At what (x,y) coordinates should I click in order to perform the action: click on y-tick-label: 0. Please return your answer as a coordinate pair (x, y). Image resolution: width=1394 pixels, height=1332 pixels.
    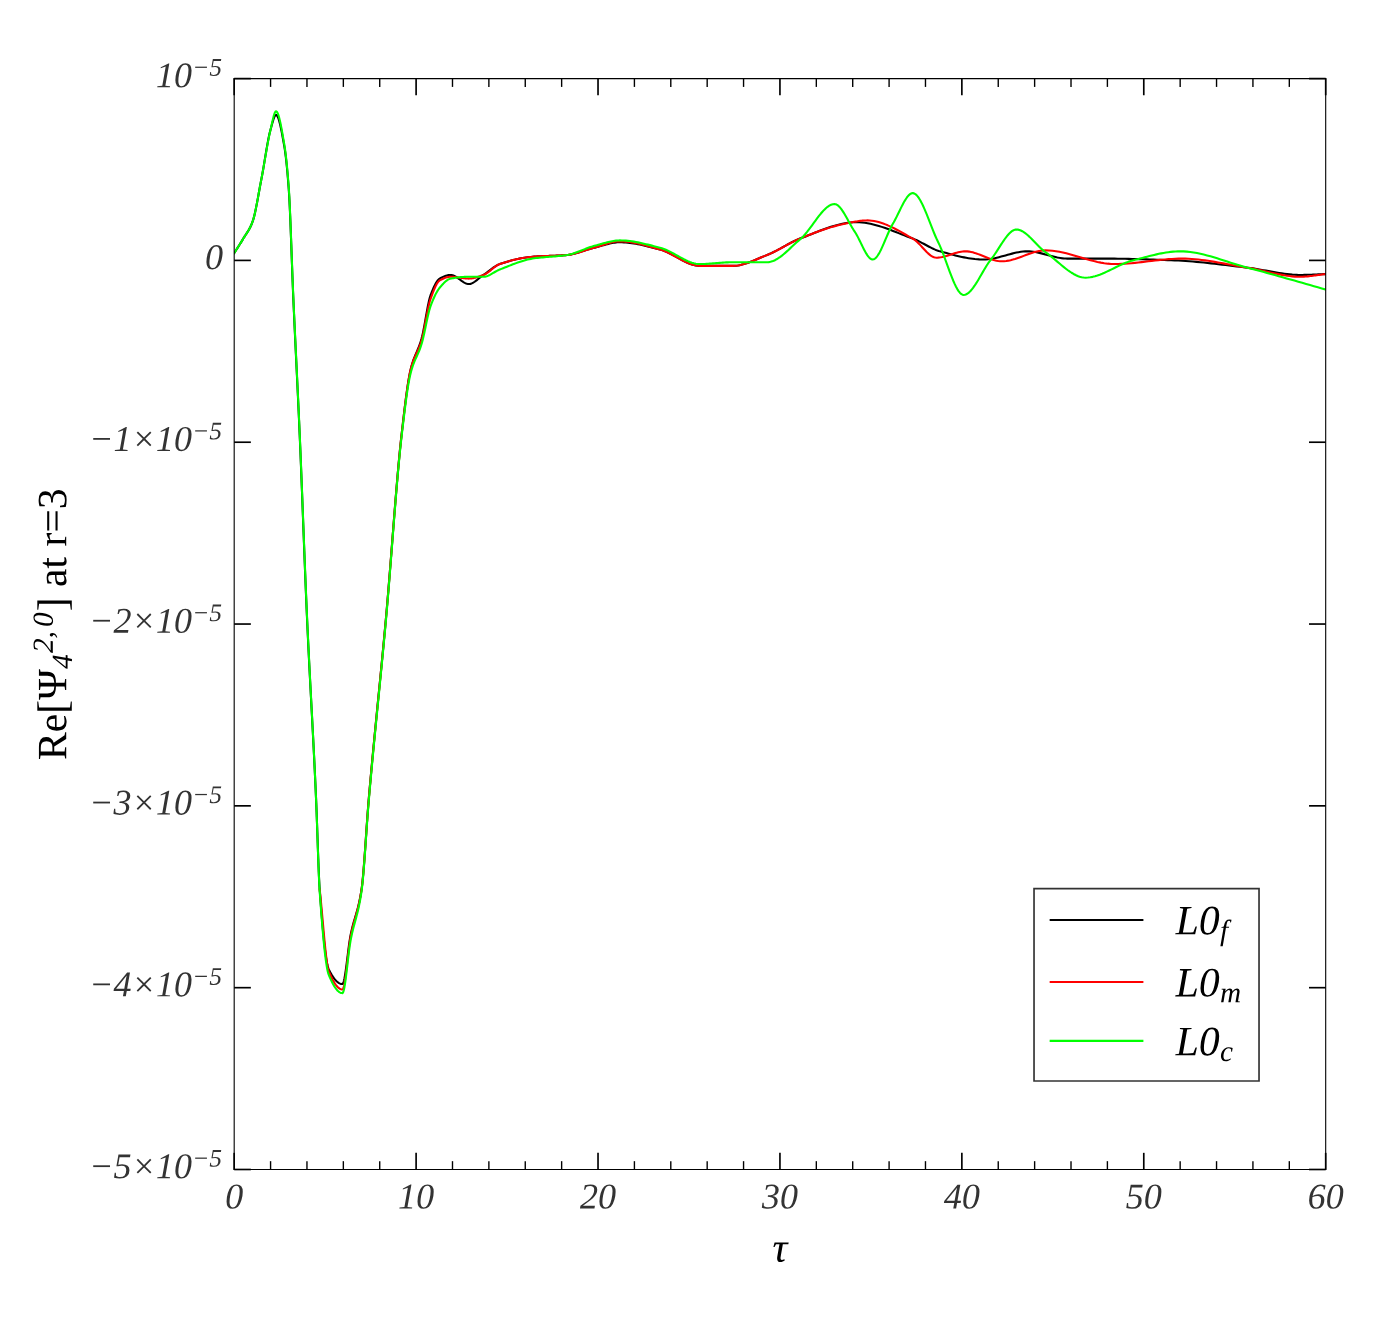
    Looking at the image, I should click on (214, 257).